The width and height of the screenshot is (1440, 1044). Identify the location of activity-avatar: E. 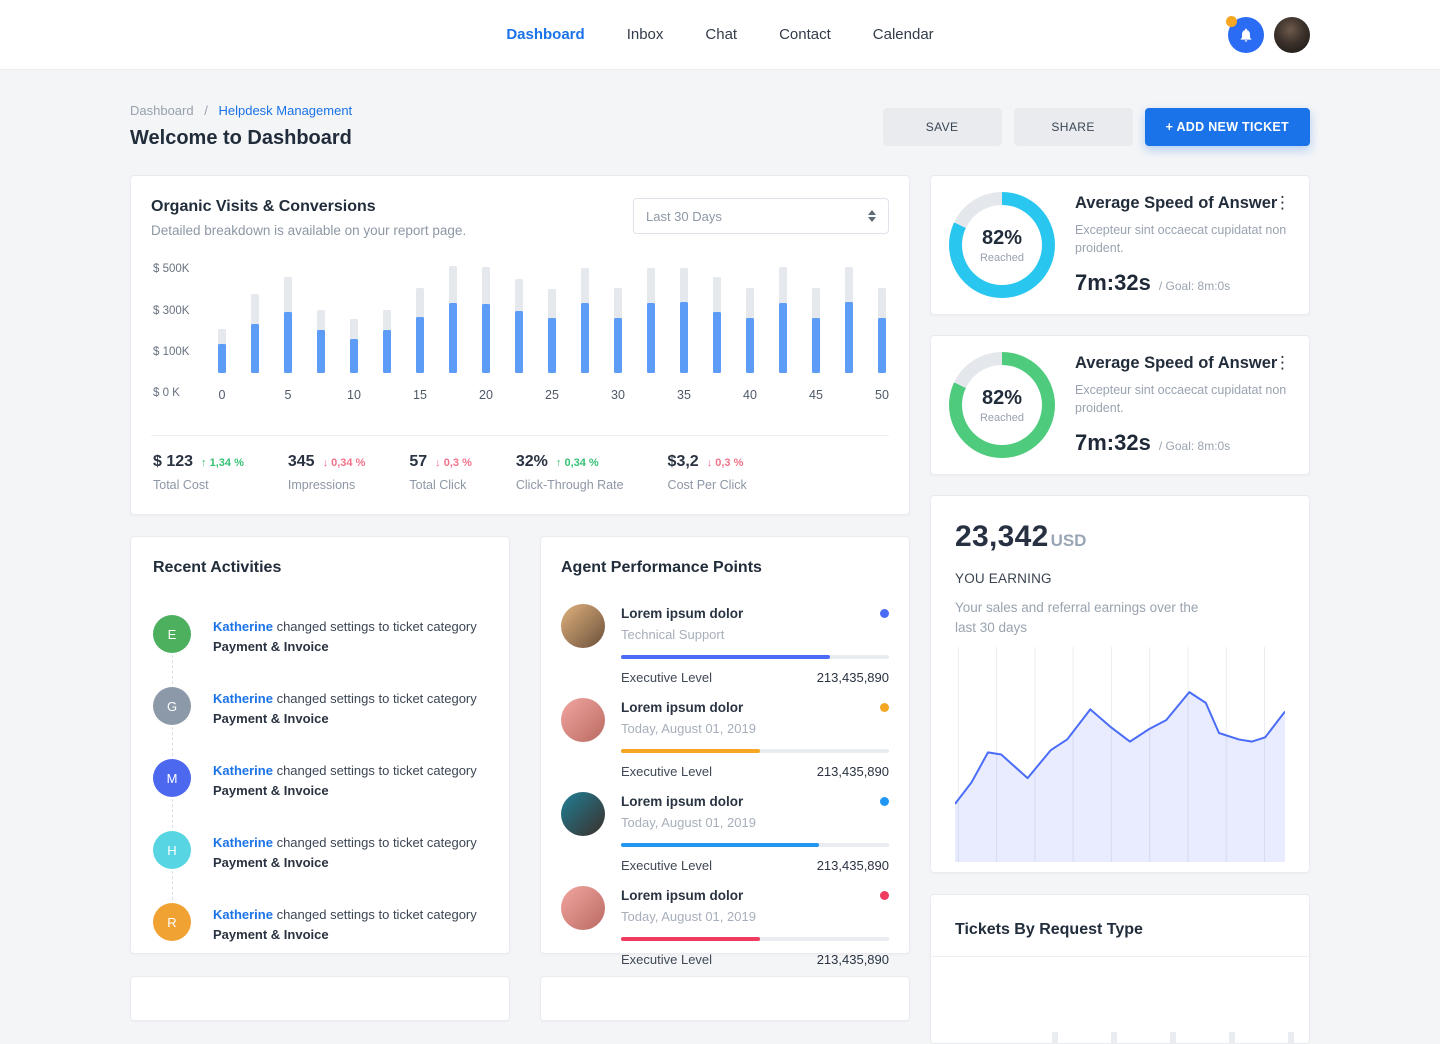
(172, 634).